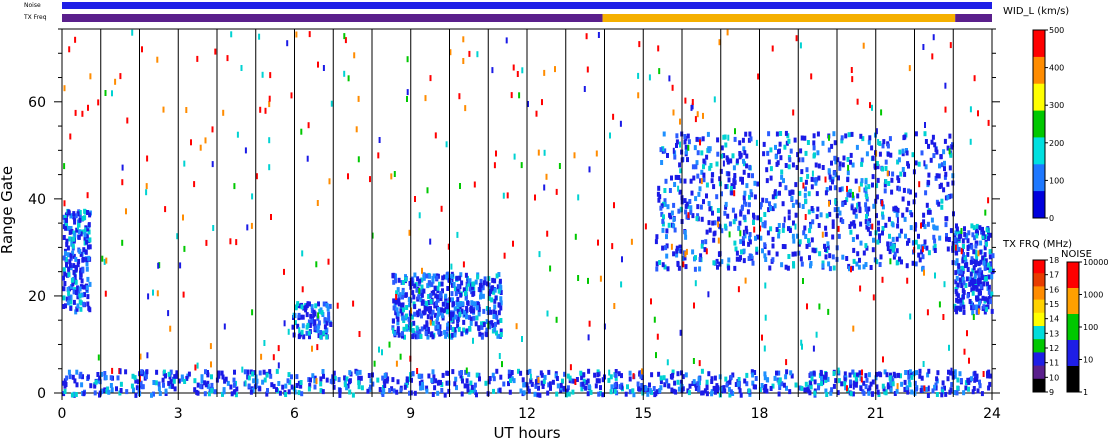 The width and height of the screenshot is (1108, 441). What do you see at coordinates (1073, 275) in the screenshot?
I see `colorbar-swatch` at bounding box center [1073, 275].